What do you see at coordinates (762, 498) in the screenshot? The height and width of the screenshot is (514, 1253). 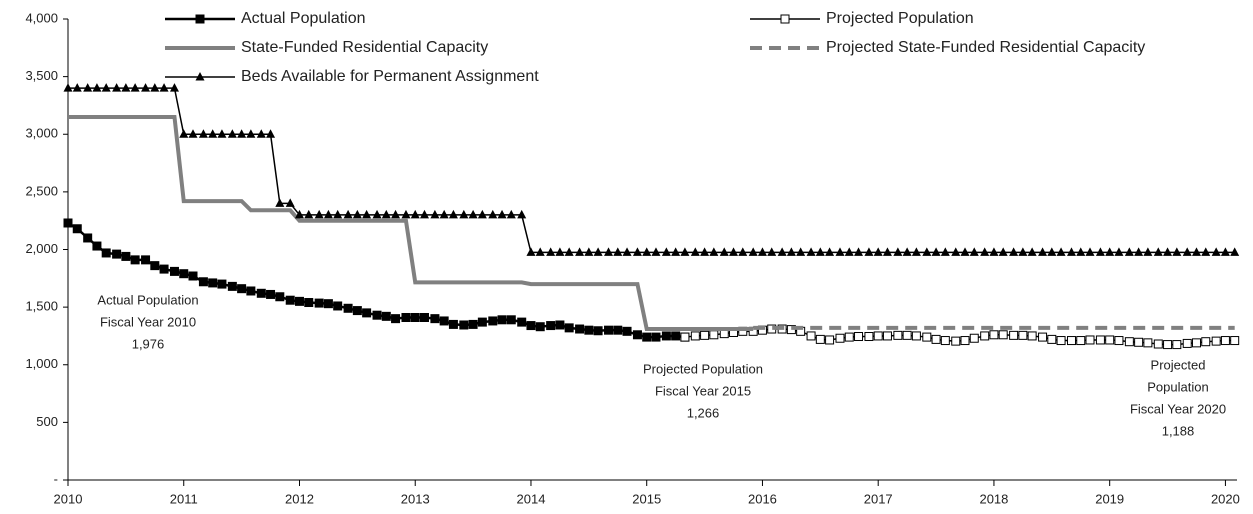 I see `x-tick-label: 2016` at bounding box center [762, 498].